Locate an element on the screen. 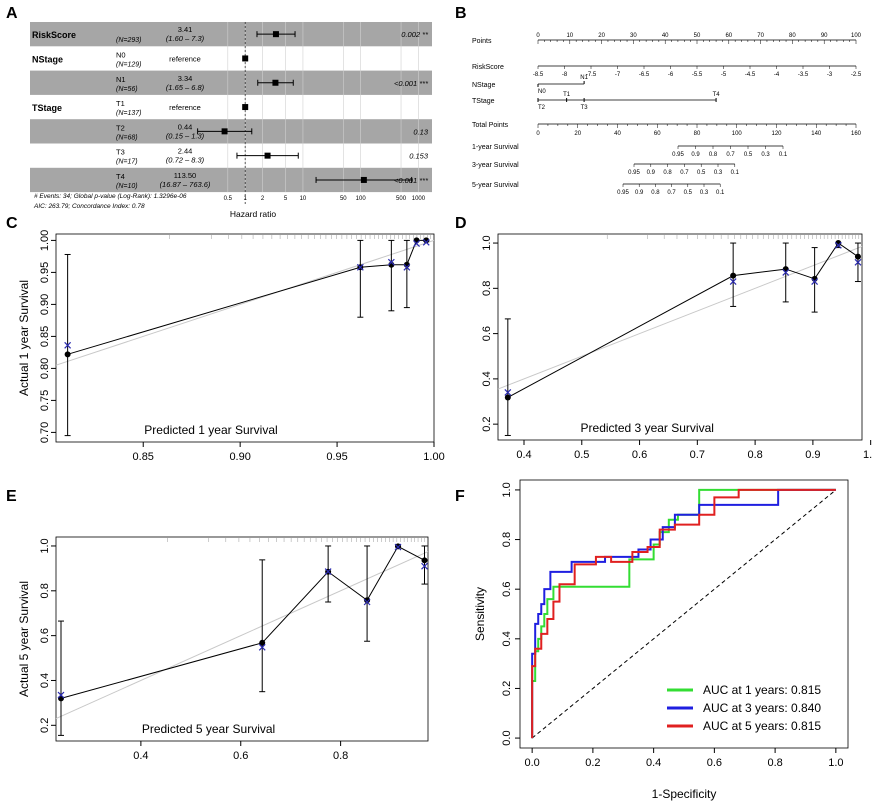 The image size is (872, 809). forest-variable: TStage is located at coordinates (47, 108).